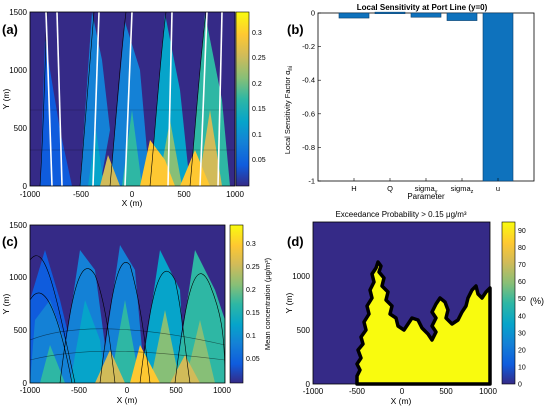 Image resolution: width=550 pixels, height=410 pixels. Describe the element at coordinates (251, 244) in the screenshot. I see `panel-c-cbar-tick: 0.3` at that location.